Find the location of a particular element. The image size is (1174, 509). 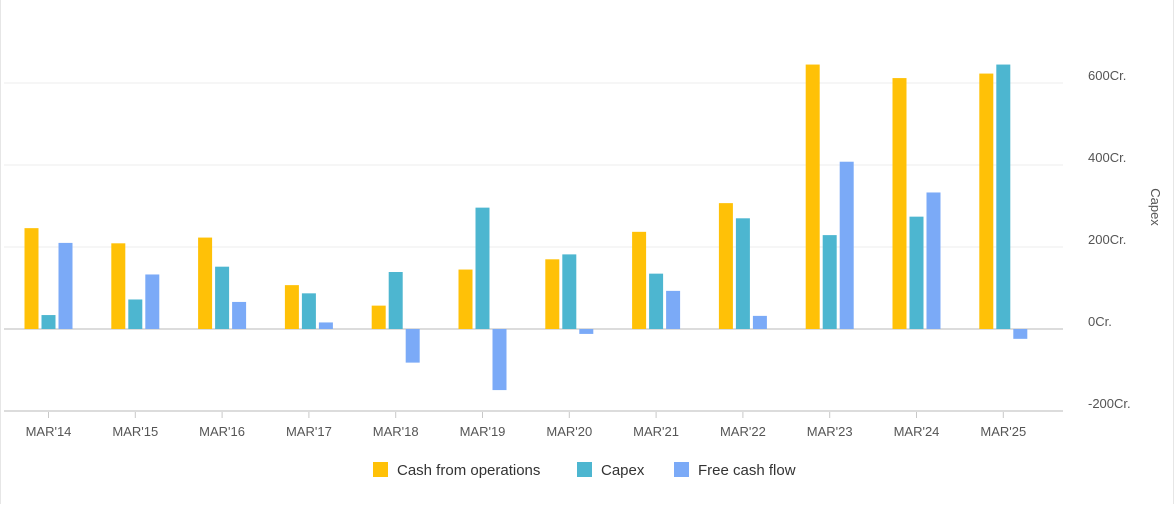

y-tick-label: 600Cr. is located at coordinates (1107, 75).